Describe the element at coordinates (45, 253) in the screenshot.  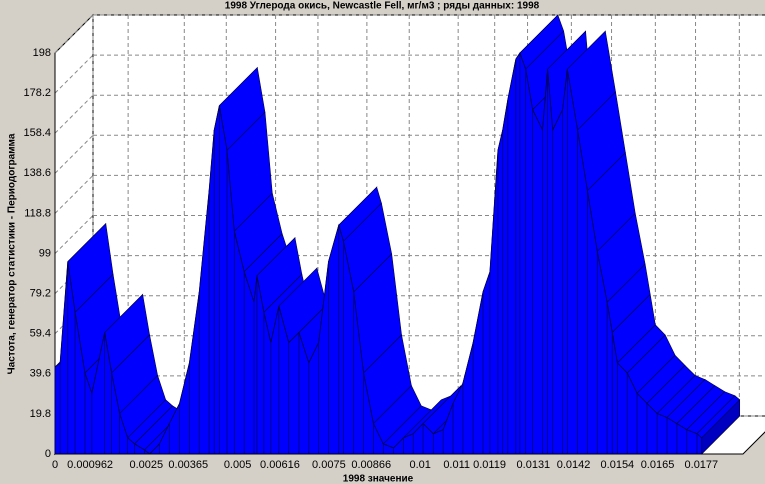
I see `y-tick-label: 99` at that location.